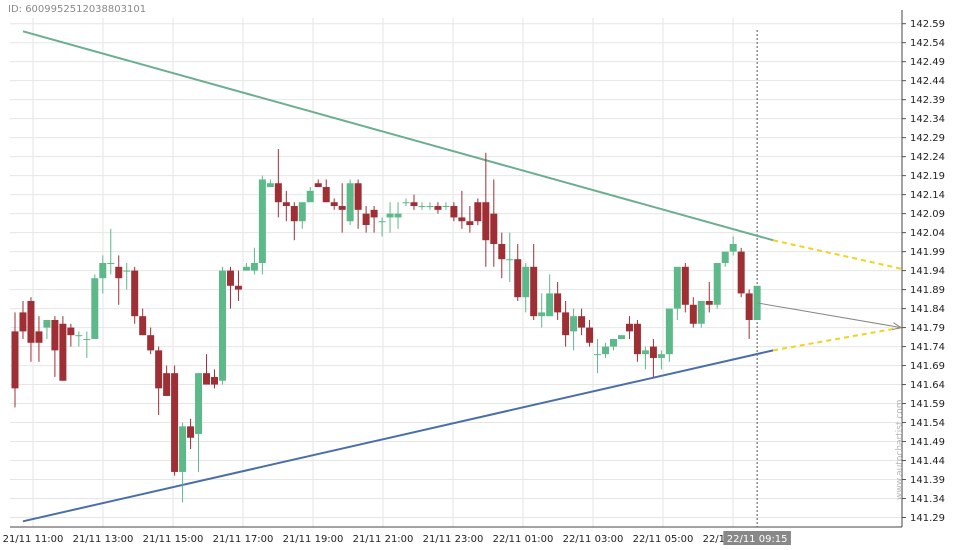  What do you see at coordinates (927, 81) in the screenshot?
I see `y-tick-label: 142.44` at bounding box center [927, 81].